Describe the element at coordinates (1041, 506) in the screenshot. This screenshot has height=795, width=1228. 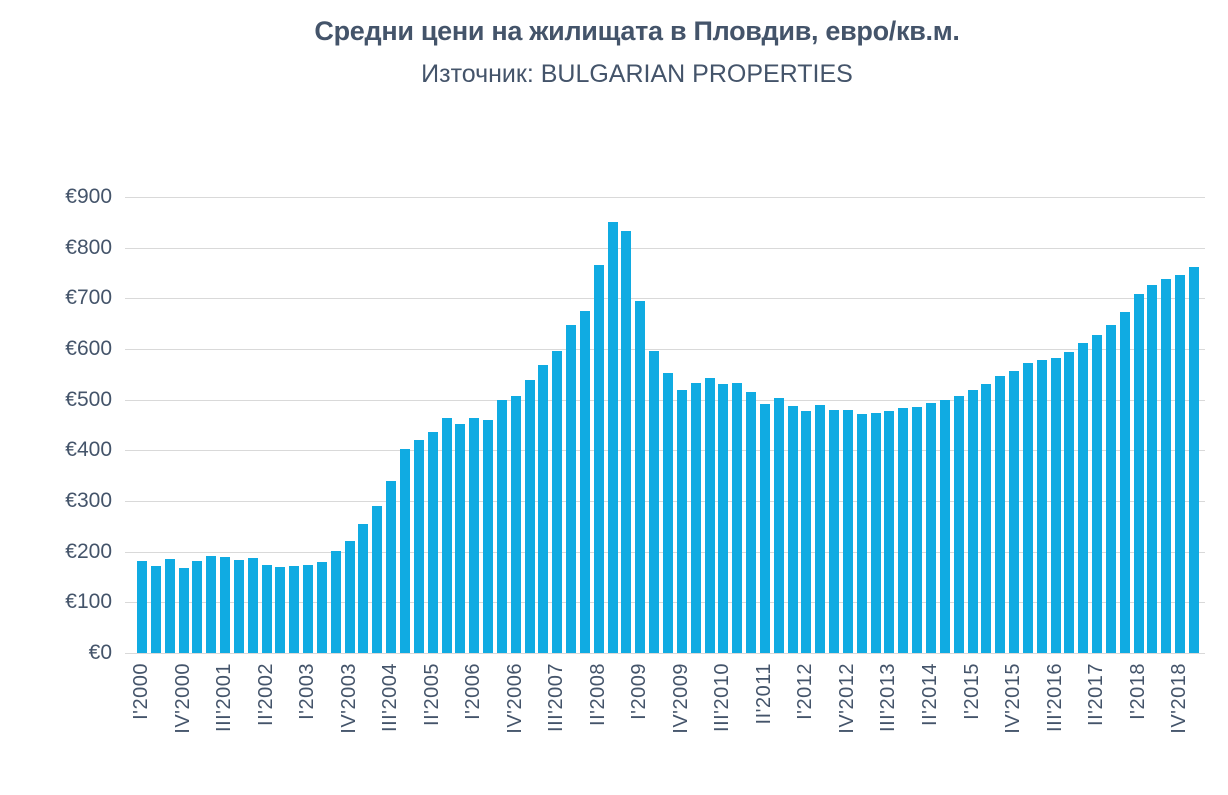
I see `bar-II'2016` at that location.